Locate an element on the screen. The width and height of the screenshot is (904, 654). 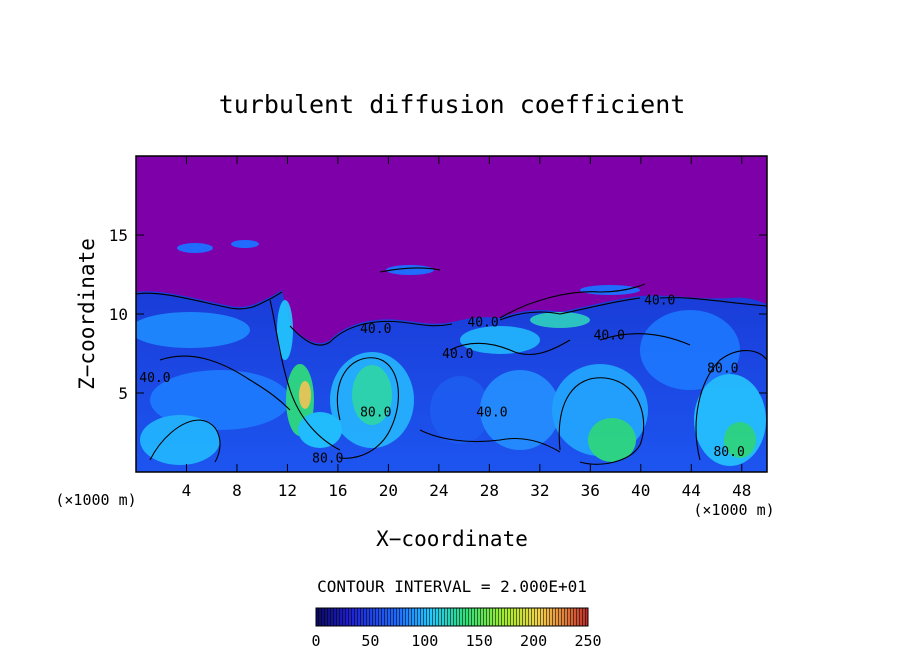
x-unit-right: (×1000 m) is located at coordinates (733, 510).